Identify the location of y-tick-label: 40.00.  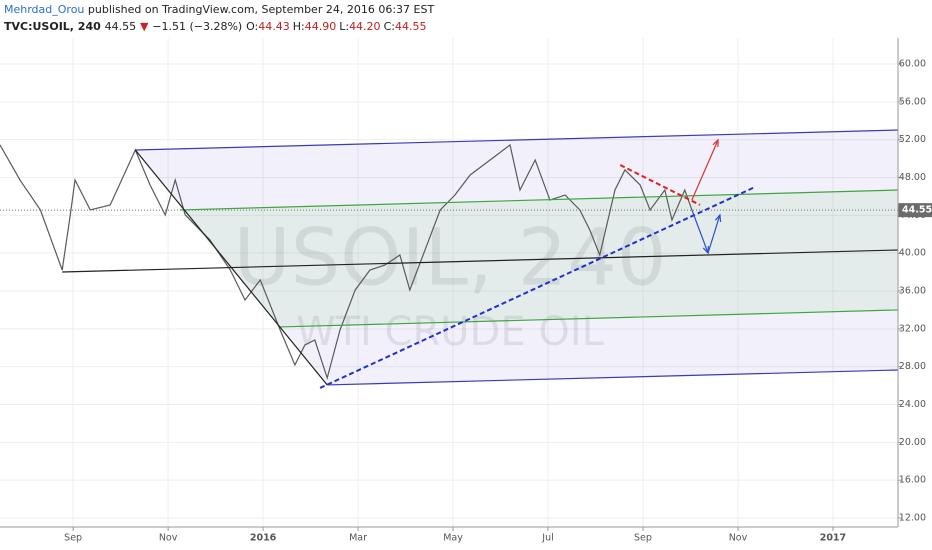
(912, 253).